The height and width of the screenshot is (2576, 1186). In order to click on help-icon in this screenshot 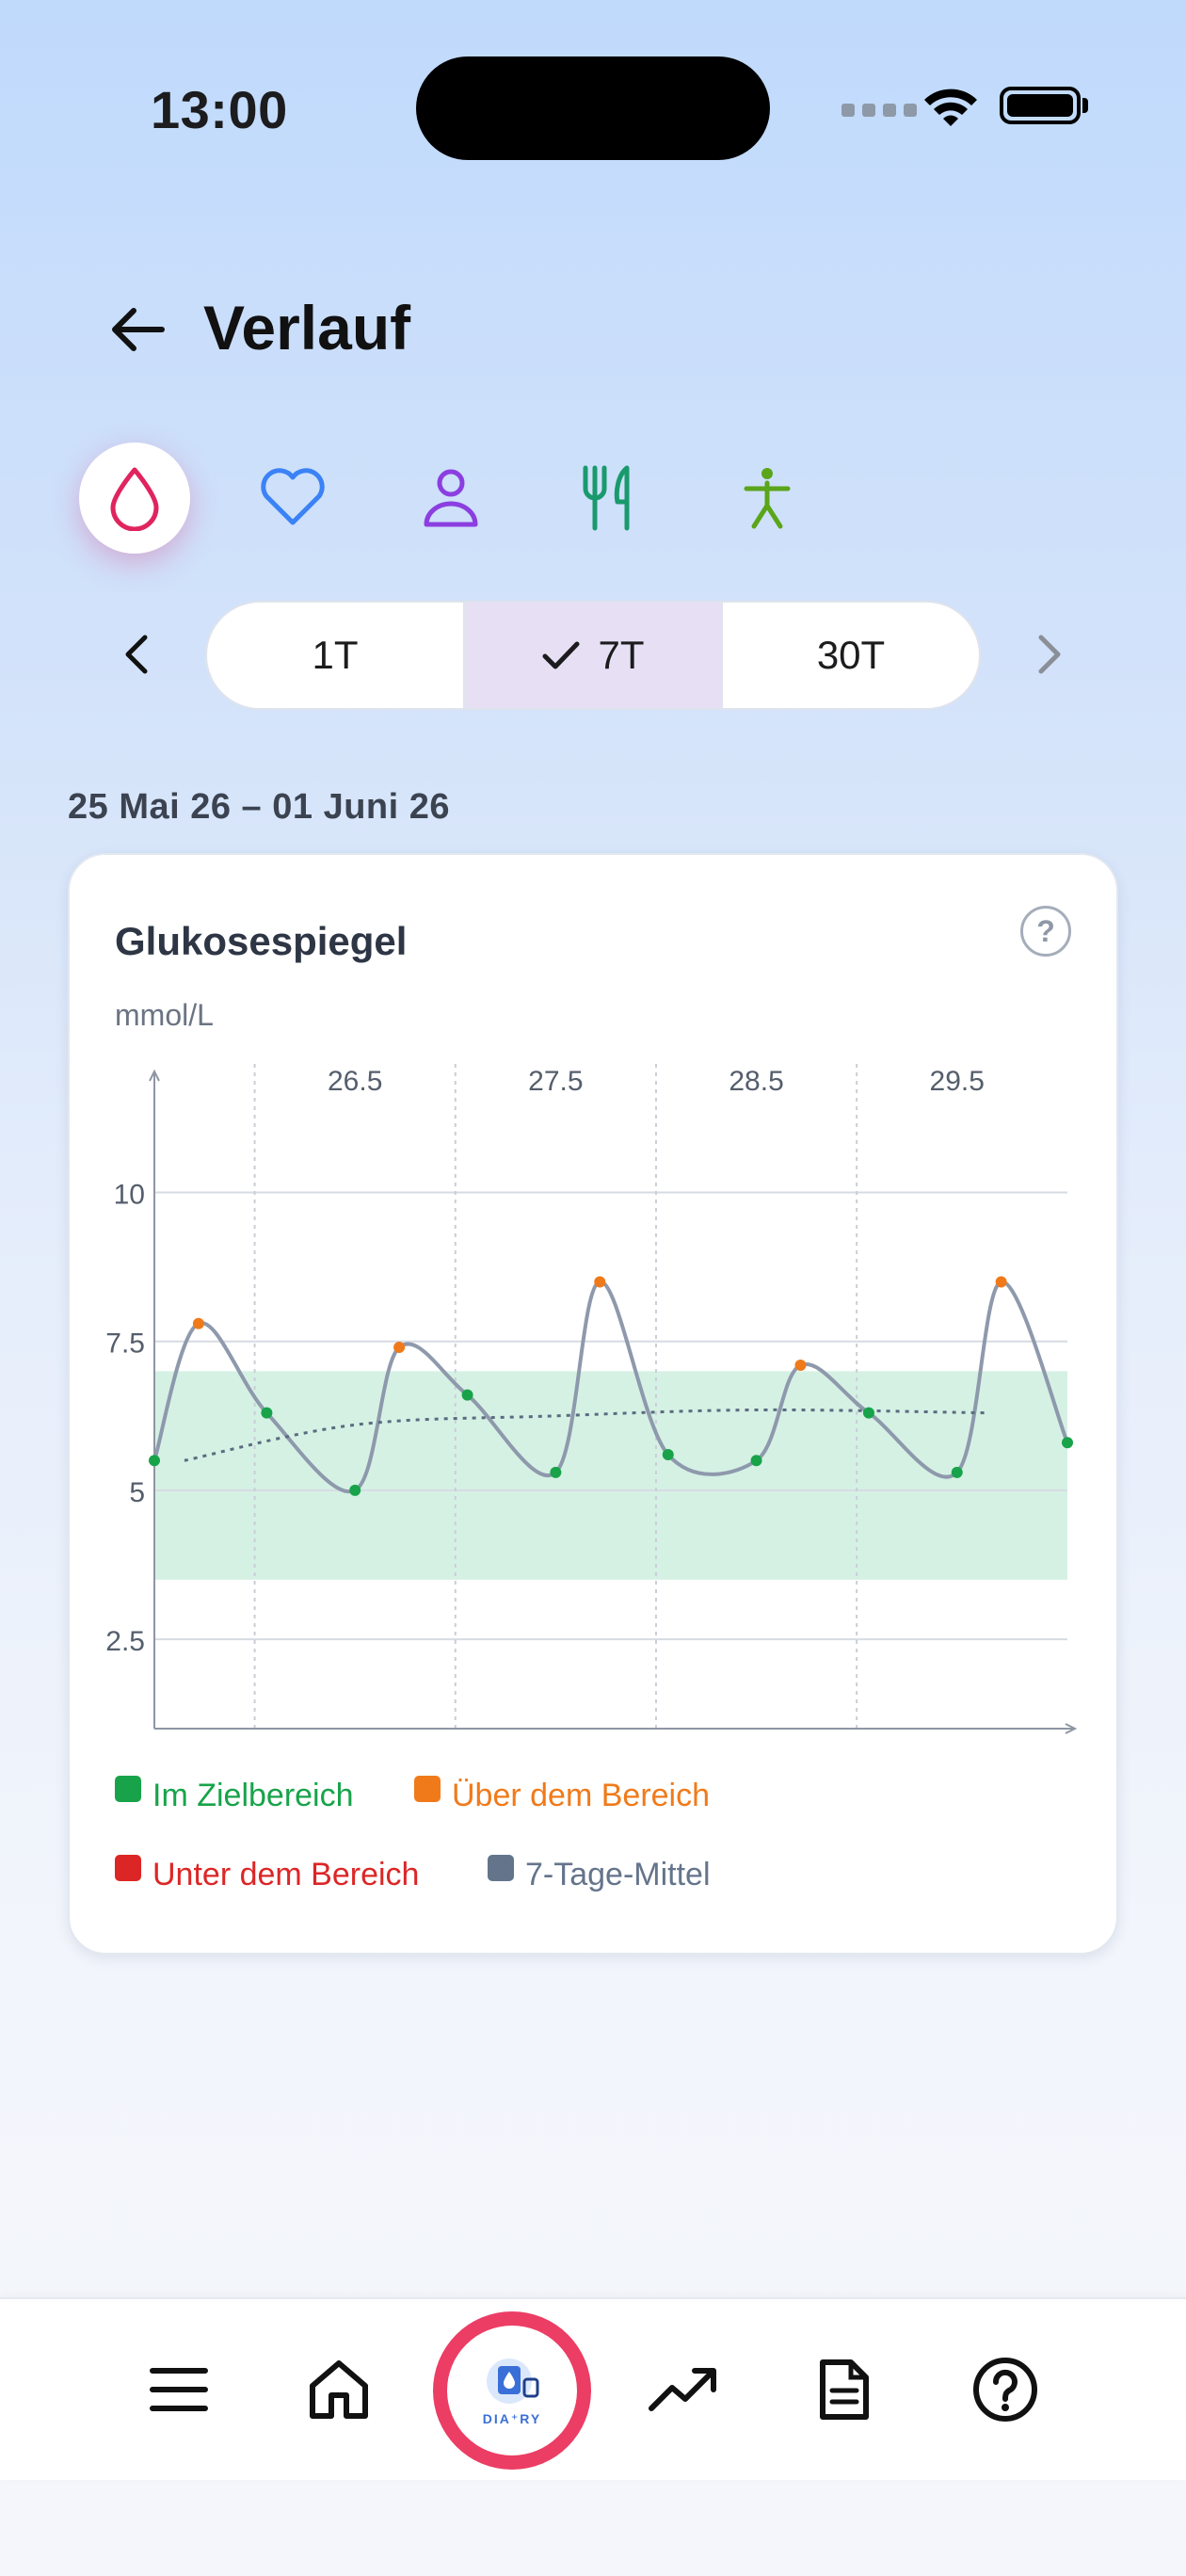, I will do `click(1005, 2390)`.